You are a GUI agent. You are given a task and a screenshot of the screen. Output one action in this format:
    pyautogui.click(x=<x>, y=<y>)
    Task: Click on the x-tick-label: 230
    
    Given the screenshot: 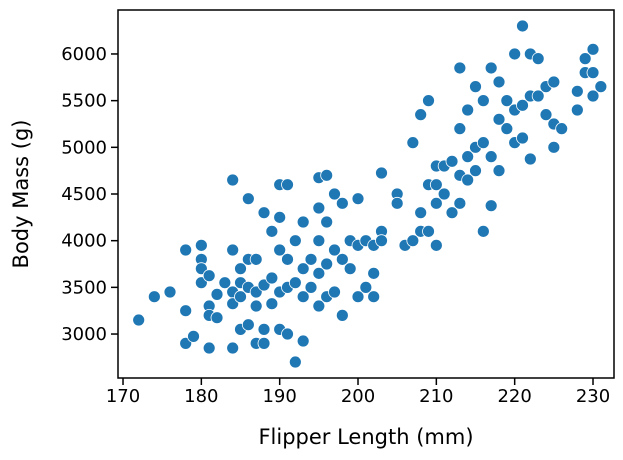 What is the action you would take?
    pyautogui.click(x=593, y=396)
    